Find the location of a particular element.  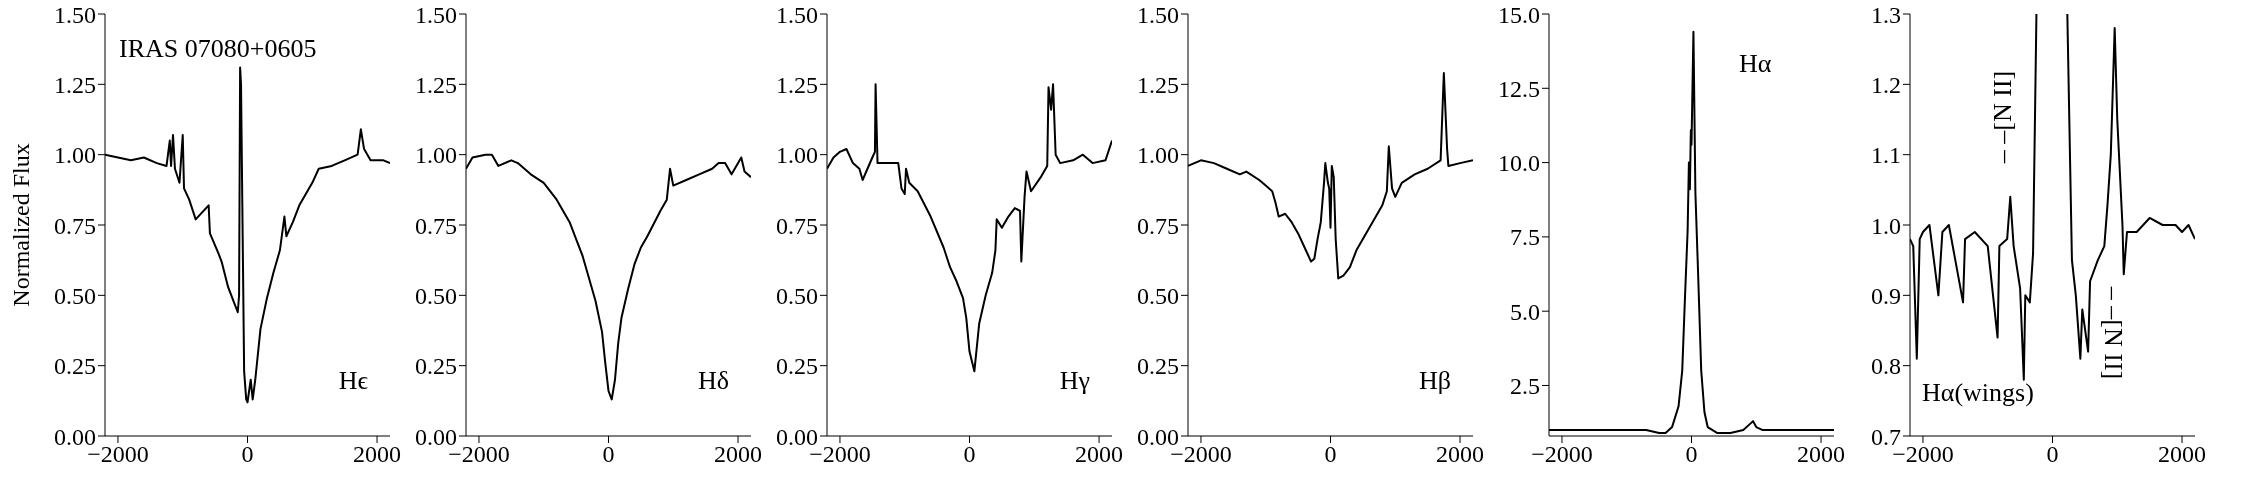

annotation: Hα(wings) is located at coordinates (1978, 393).